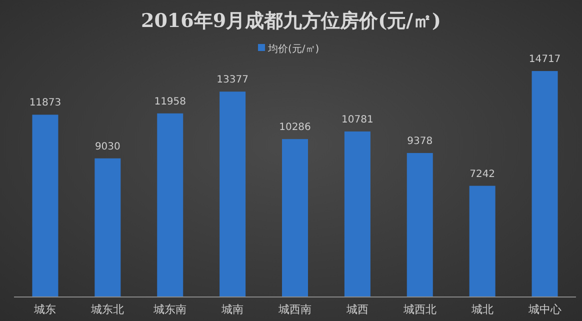 The image size is (582, 321). What do you see at coordinates (483, 174) in the screenshot?
I see `data-label: 7242` at bounding box center [483, 174].